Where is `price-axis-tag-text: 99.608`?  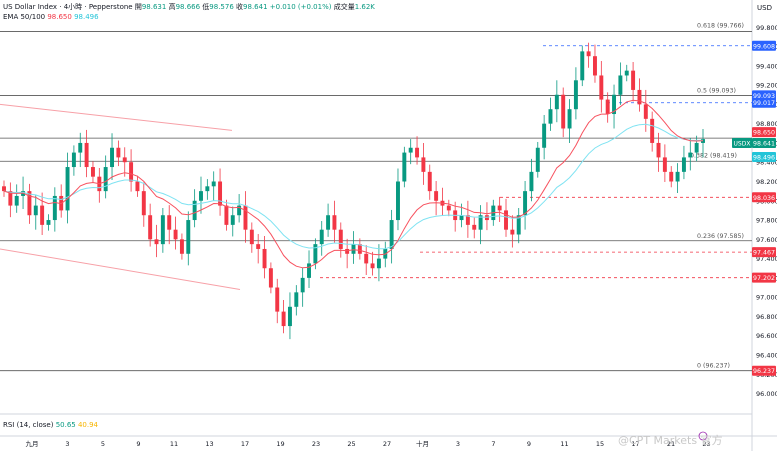
price-axis-tag-text: 99.608 is located at coordinates (764, 46).